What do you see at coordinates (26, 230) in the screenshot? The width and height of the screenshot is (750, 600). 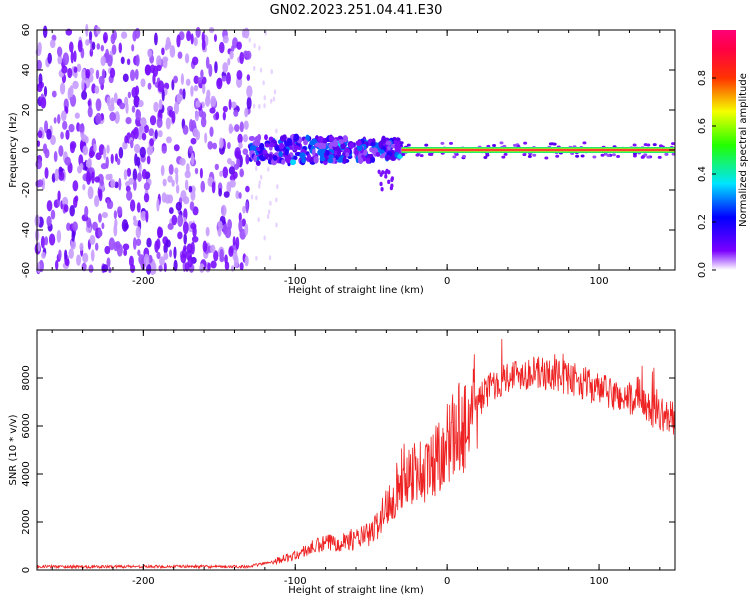 I see `spectrogram-y-tick-label: -40` at bounding box center [26, 230].